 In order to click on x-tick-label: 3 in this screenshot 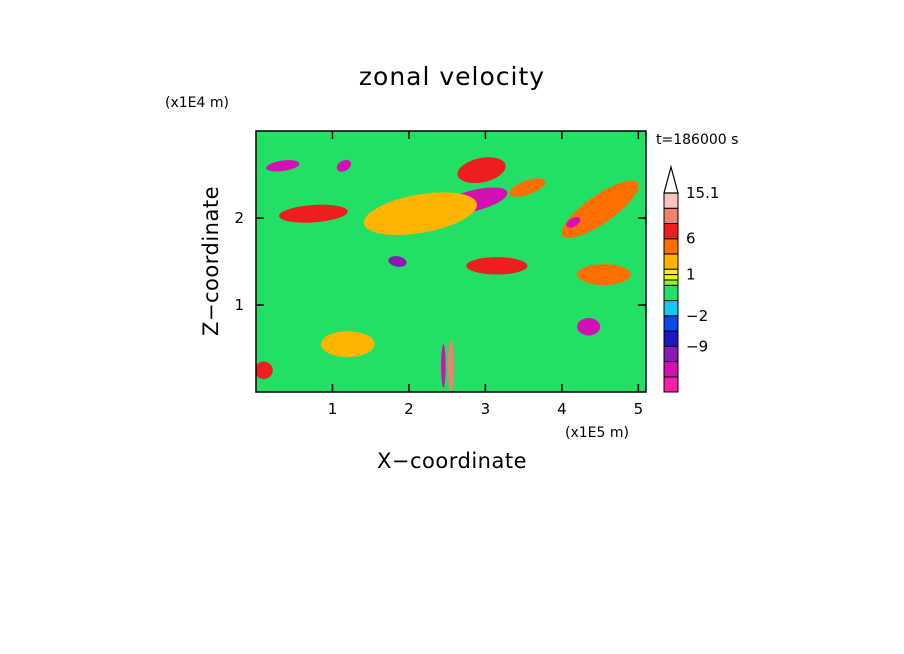, I will do `click(486, 409)`.